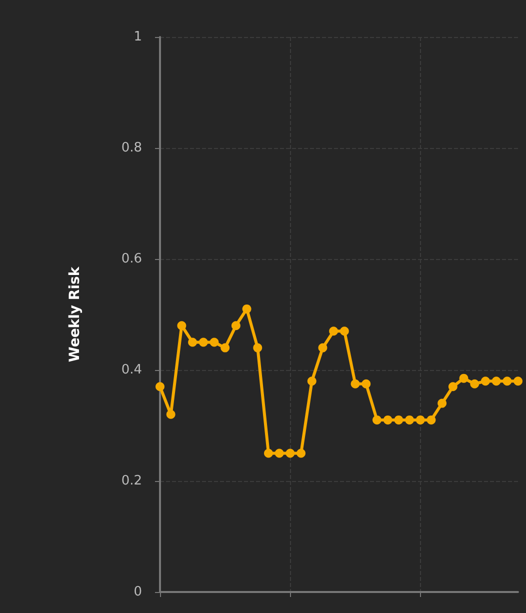  I want to click on y-tick-label: 0.8, so click(131, 148).